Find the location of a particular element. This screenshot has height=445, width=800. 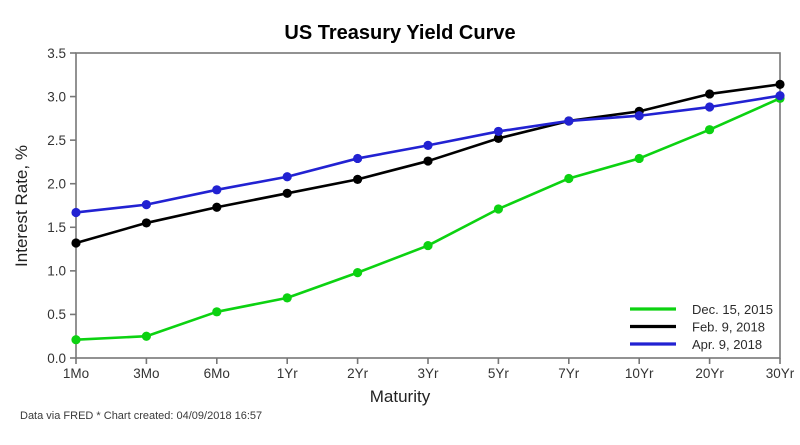

x-tick-label: 6Mo is located at coordinates (217, 373).